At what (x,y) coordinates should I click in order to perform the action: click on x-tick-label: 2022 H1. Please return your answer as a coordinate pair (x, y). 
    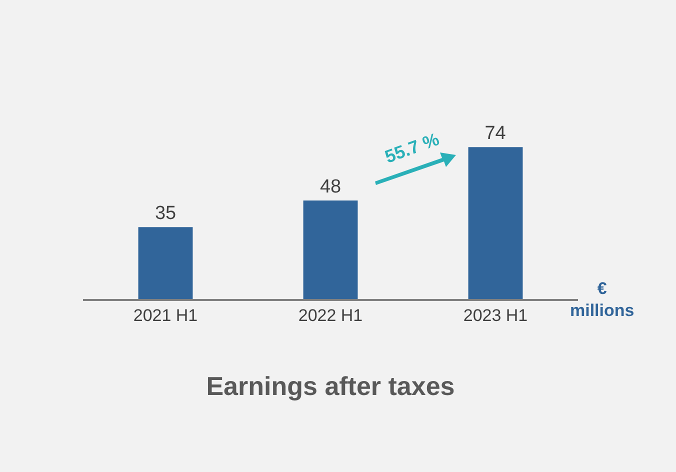
    Looking at the image, I should click on (330, 316).